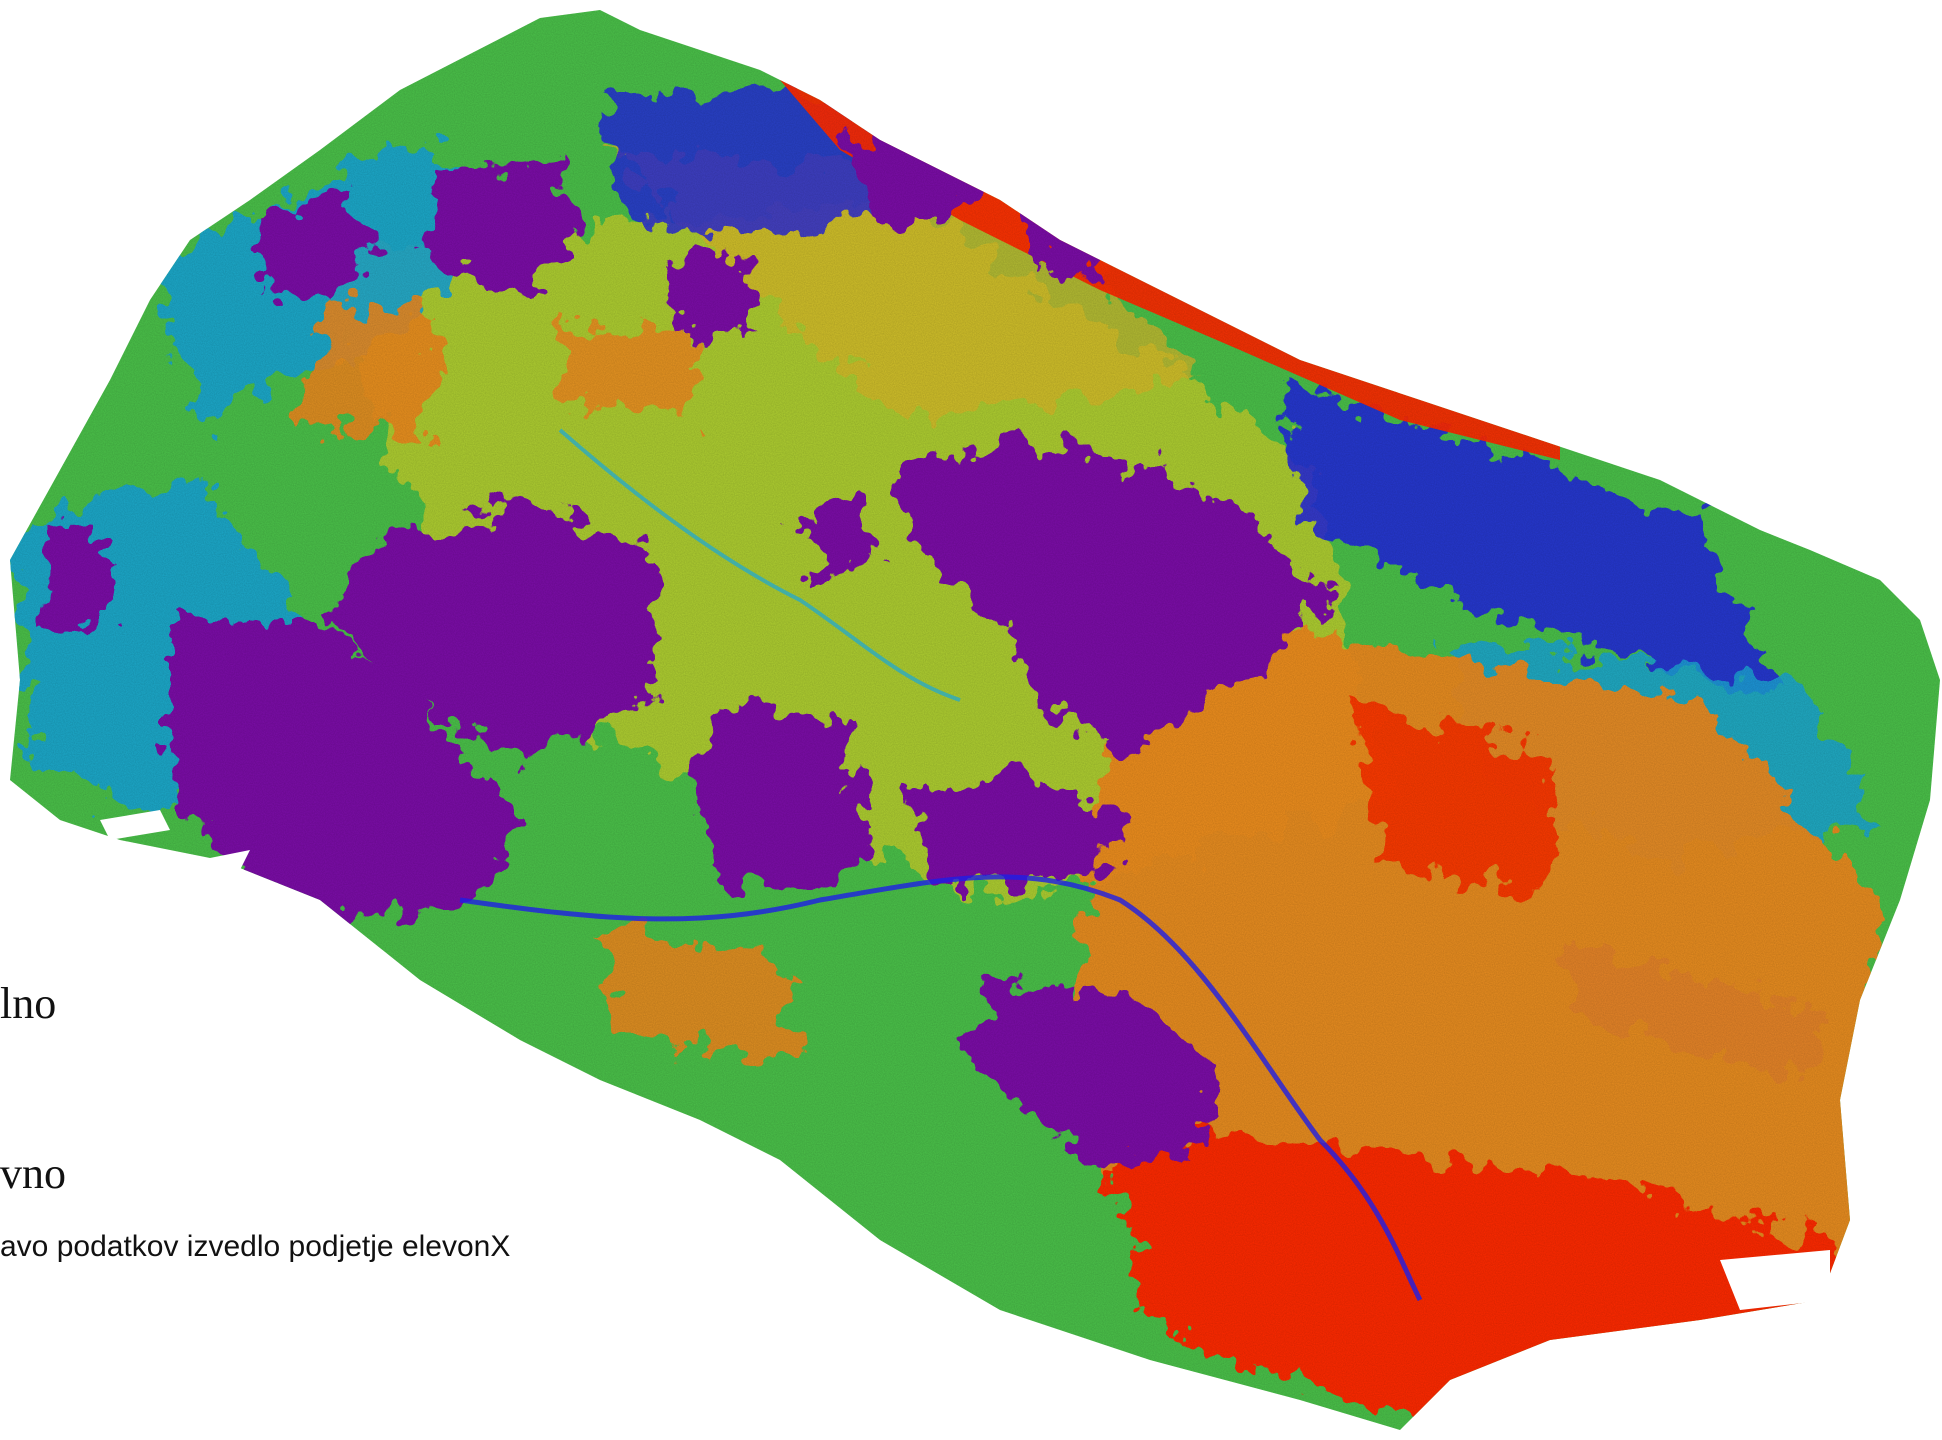  What do you see at coordinates (28, 1003) in the screenshot?
I see `legend-label-1: lno` at bounding box center [28, 1003].